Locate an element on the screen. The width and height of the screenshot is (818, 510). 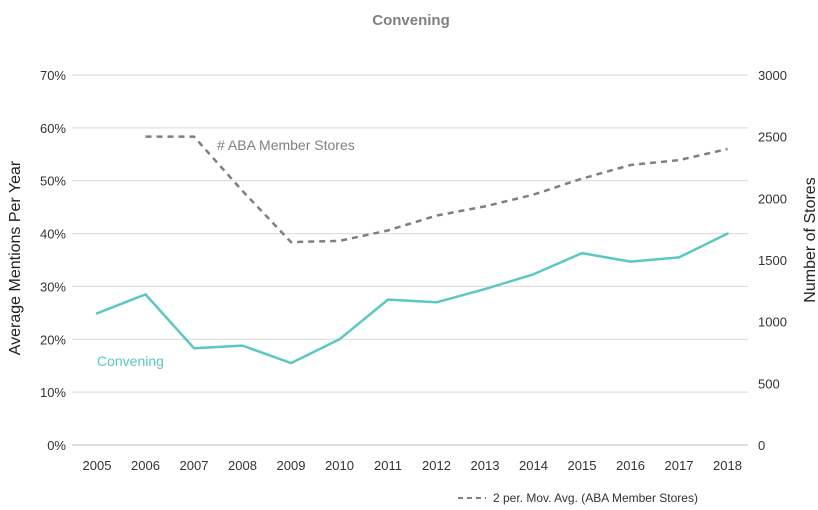
y-axis-title: Average Mentions Per Year is located at coordinates (15, 257).